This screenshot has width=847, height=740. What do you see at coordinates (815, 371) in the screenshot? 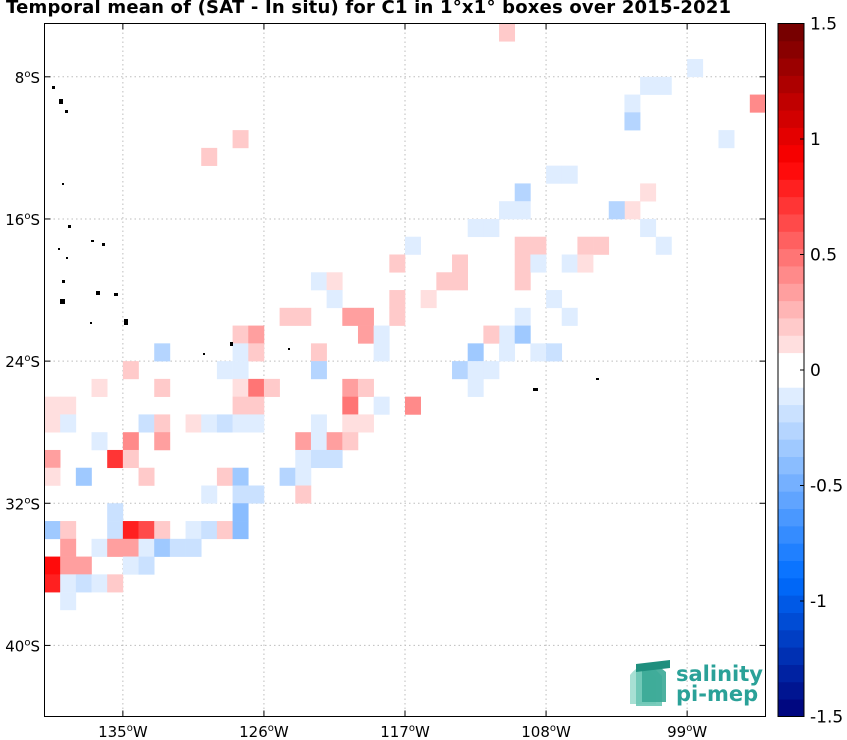
I see `colorbar-label: 0` at bounding box center [815, 371].